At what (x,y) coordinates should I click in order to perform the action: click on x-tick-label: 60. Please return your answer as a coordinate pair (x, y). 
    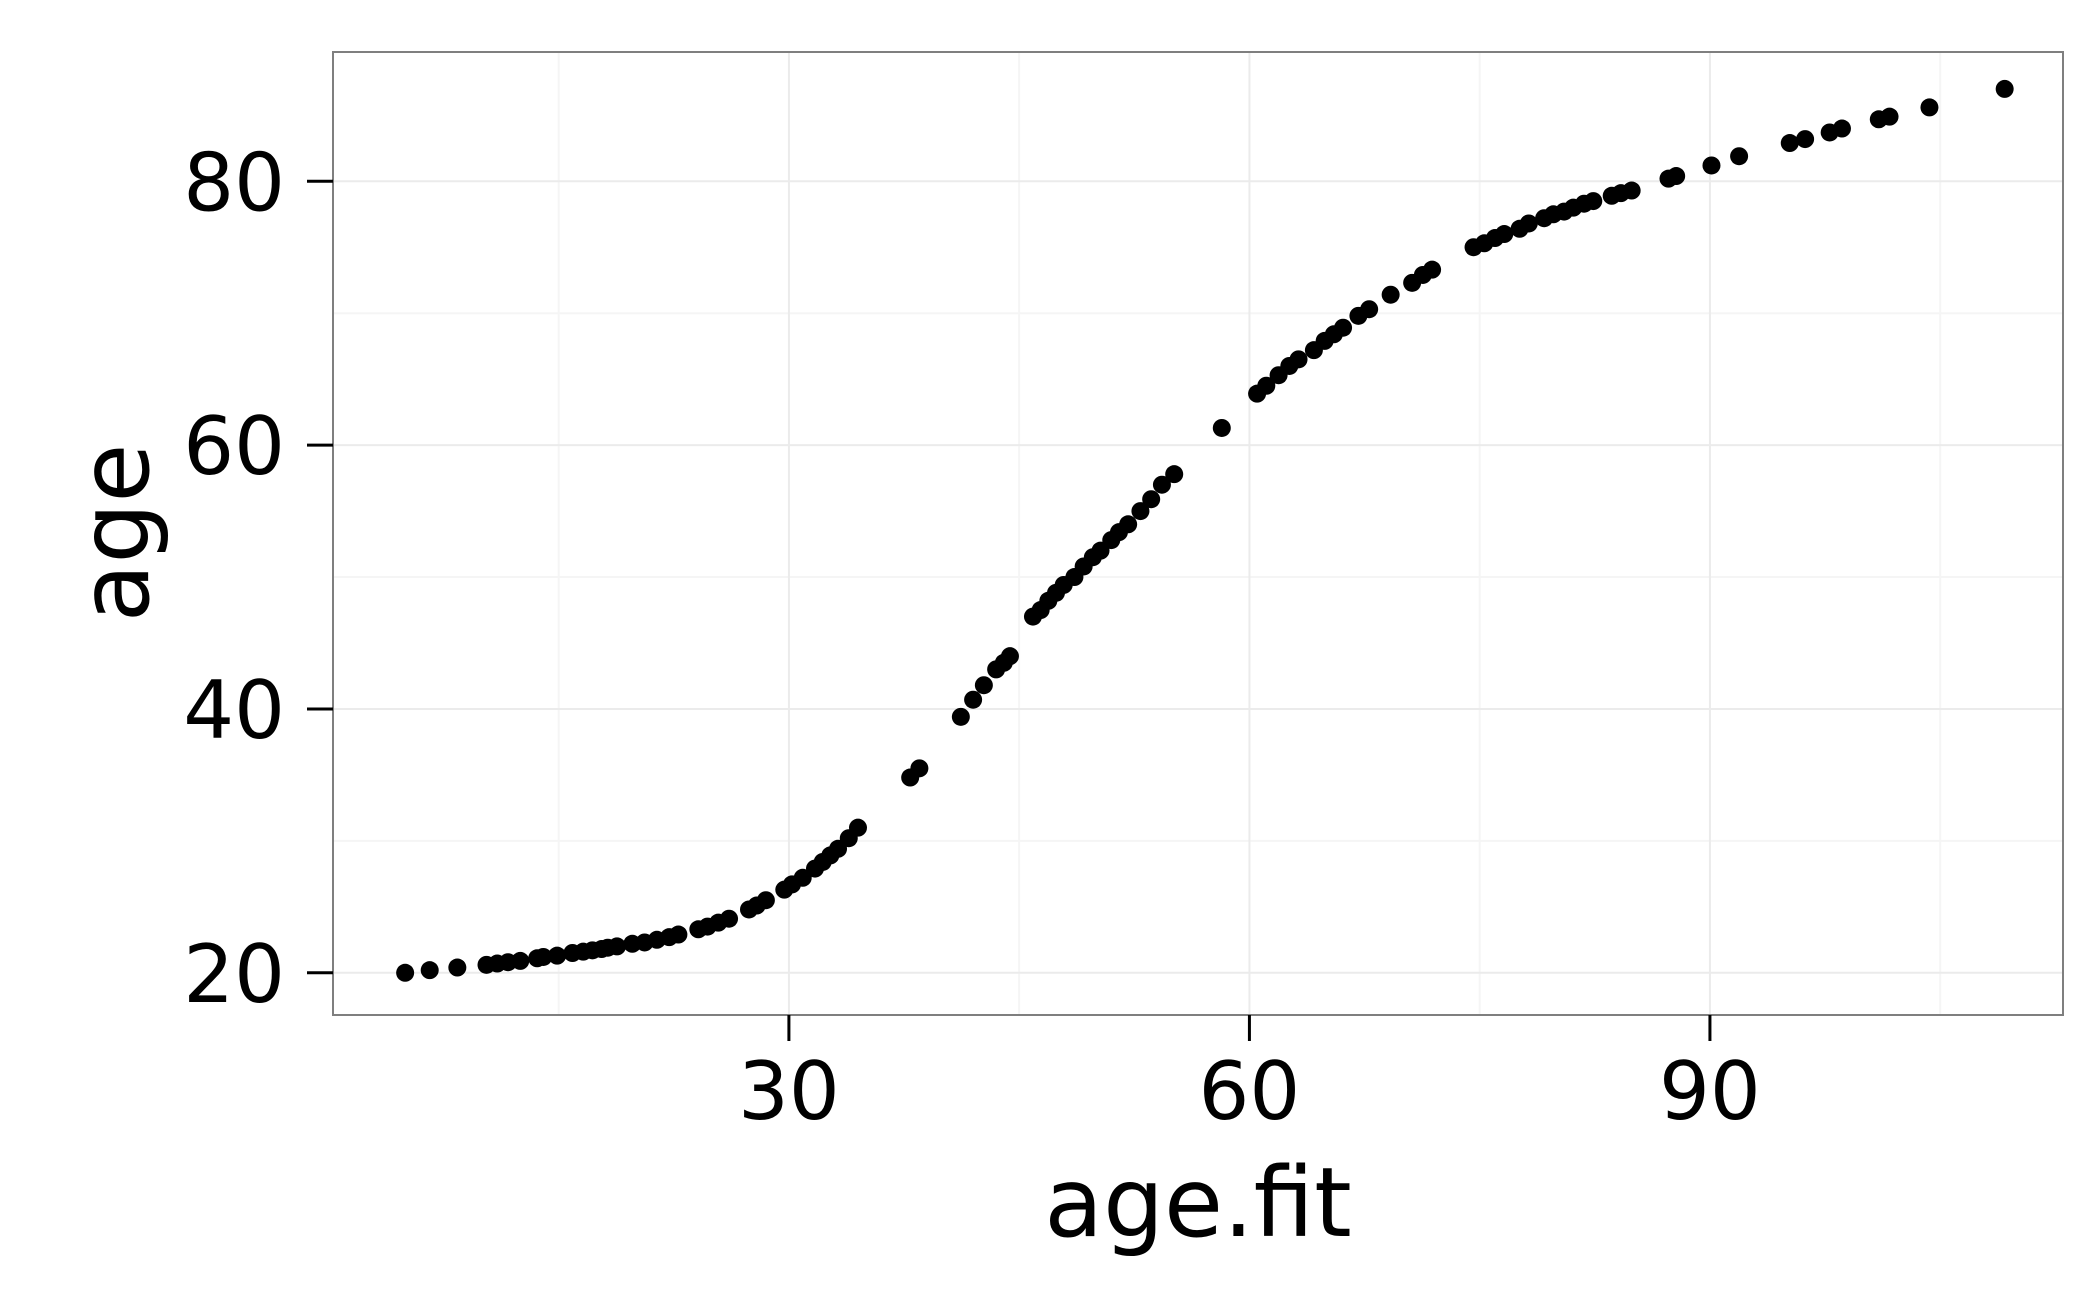
    Looking at the image, I should click on (1250, 1091).